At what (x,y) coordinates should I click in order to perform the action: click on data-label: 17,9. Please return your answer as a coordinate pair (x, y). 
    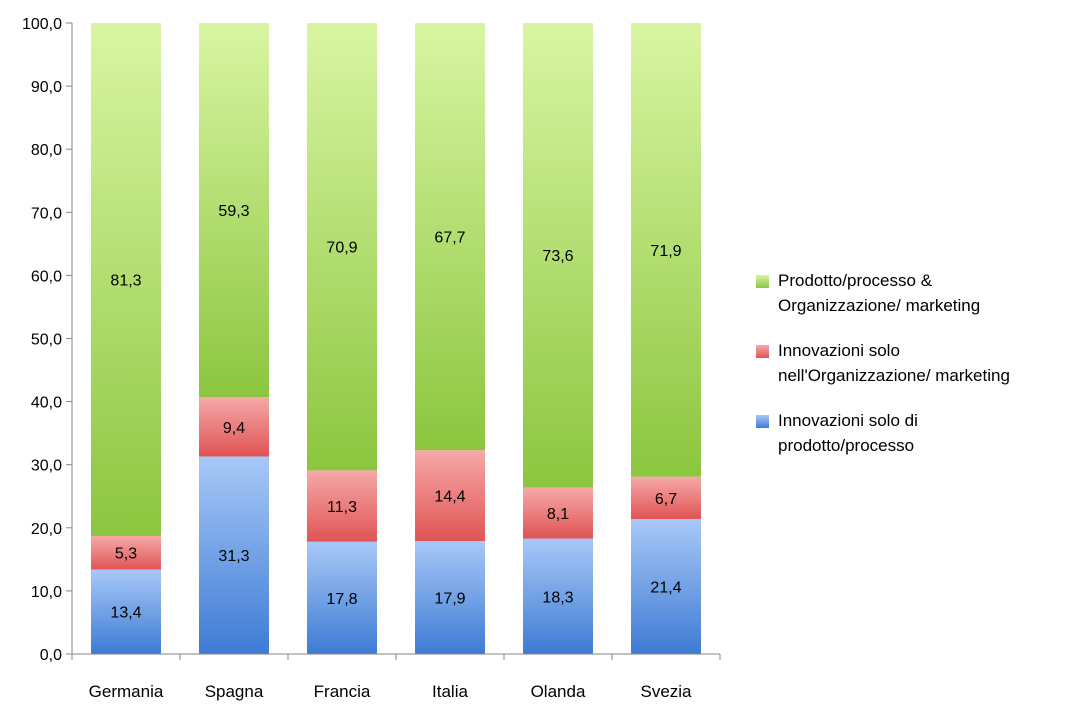
    Looking at the image, I should click on (449, 599).